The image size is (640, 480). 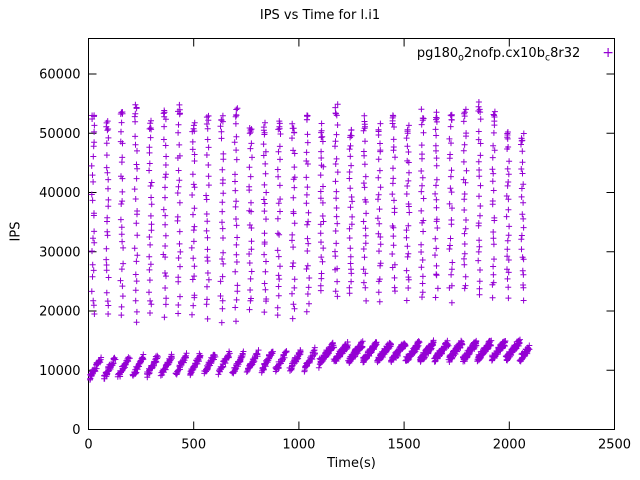 What do you see at coordinates (16, 231) in the screenshot?
I see `y-axis-label: IPS` at bounding box center [16, 231].